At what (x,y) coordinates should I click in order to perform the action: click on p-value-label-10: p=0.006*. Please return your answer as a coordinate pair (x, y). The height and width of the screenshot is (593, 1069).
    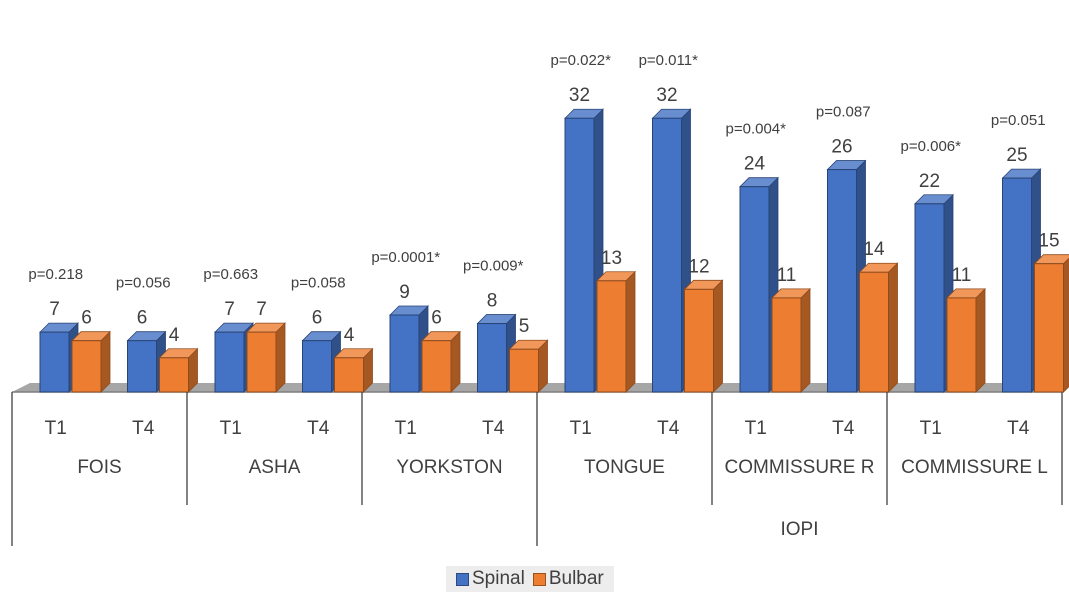
    Looking at the image, I should click on (931, 146).